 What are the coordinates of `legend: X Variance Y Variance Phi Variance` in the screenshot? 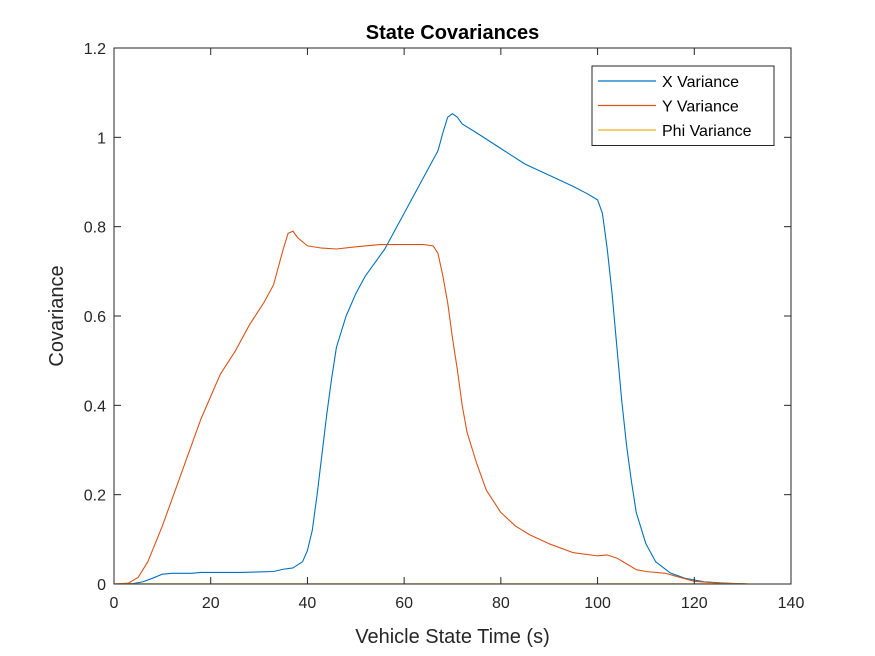 It's located at (683, 105).